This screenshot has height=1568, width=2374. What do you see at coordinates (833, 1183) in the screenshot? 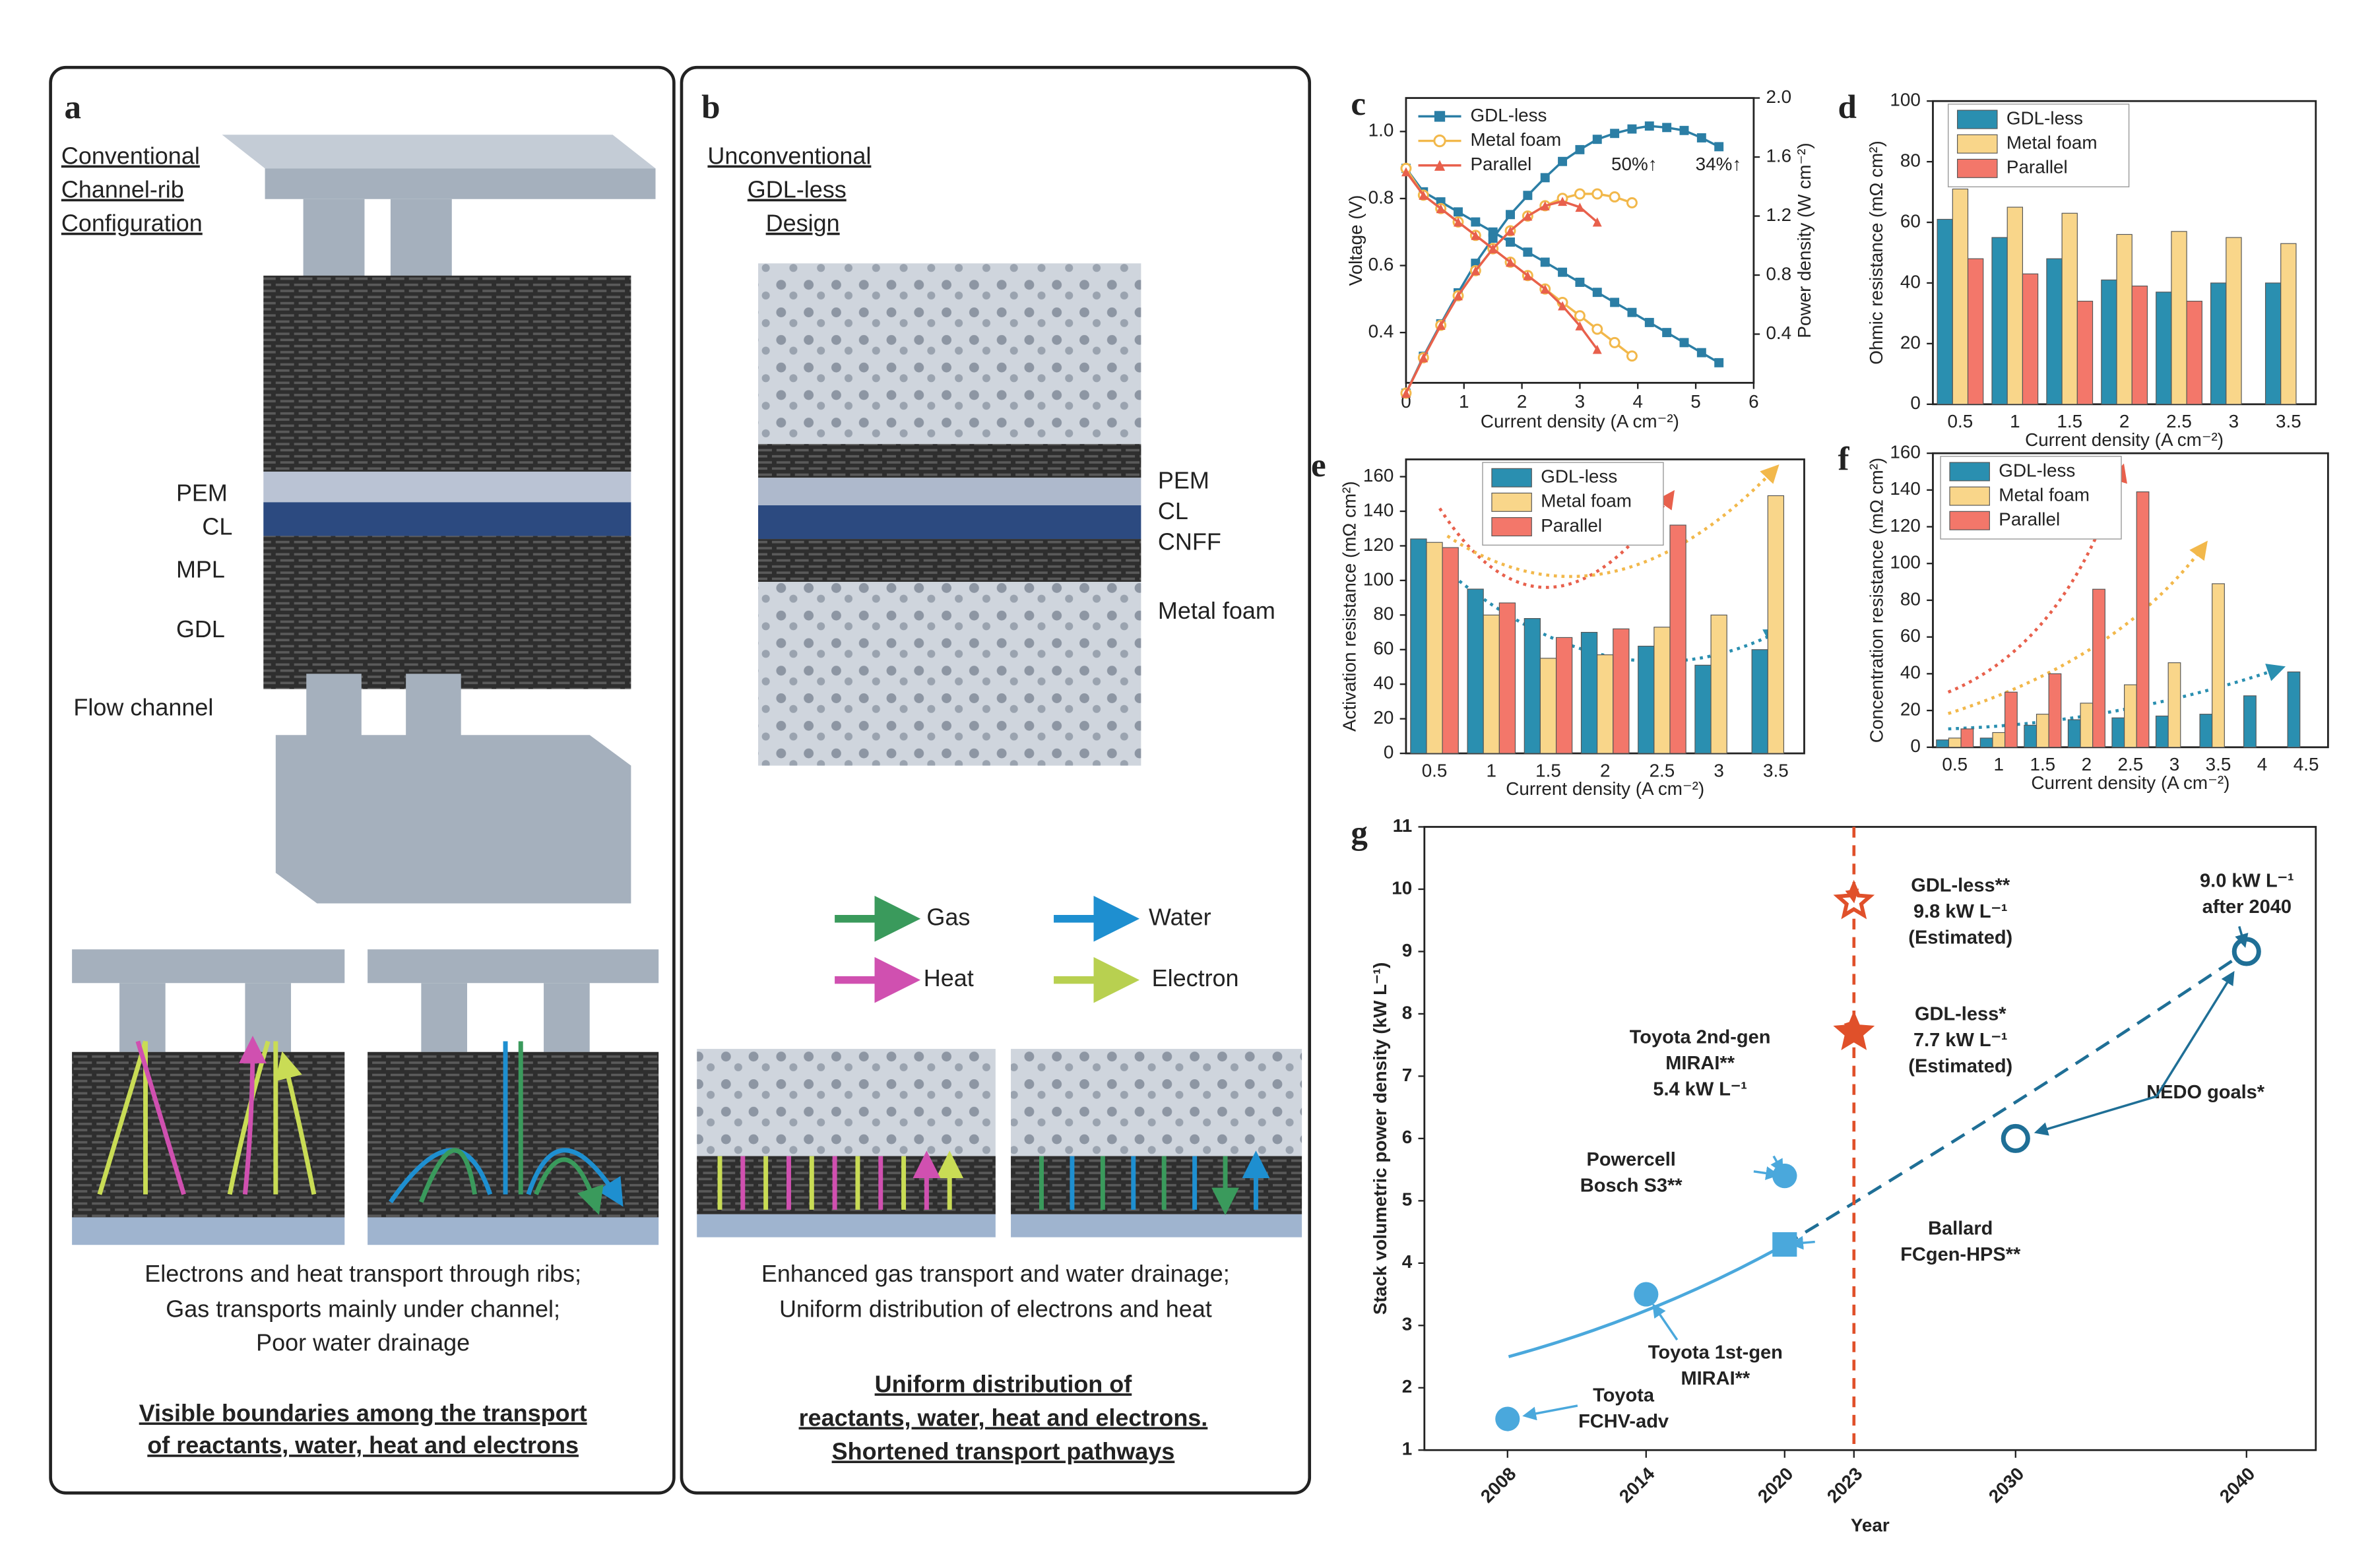
I see `electron-arrow` at bounding box center [833, 1183].